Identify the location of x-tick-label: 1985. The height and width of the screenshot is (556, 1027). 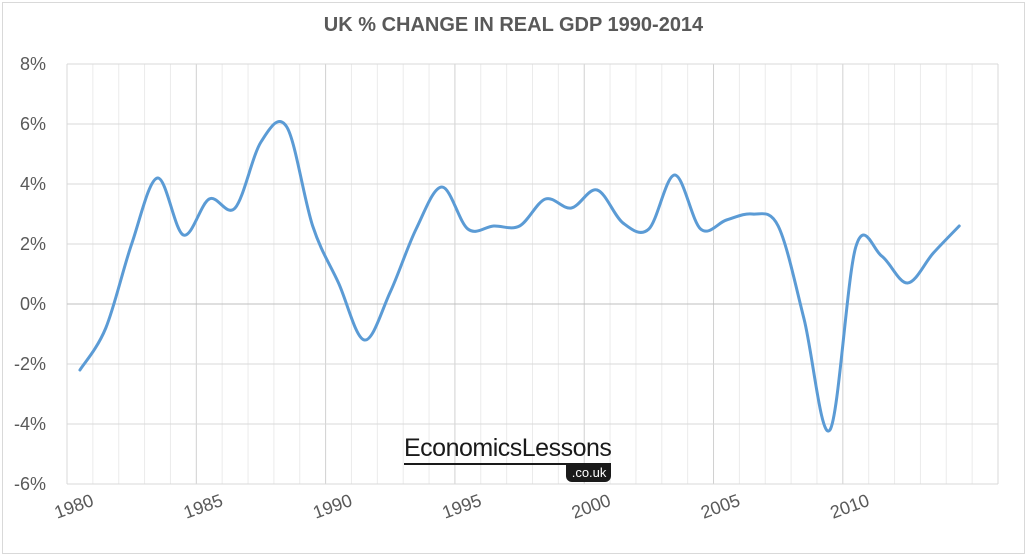
(203, 506).